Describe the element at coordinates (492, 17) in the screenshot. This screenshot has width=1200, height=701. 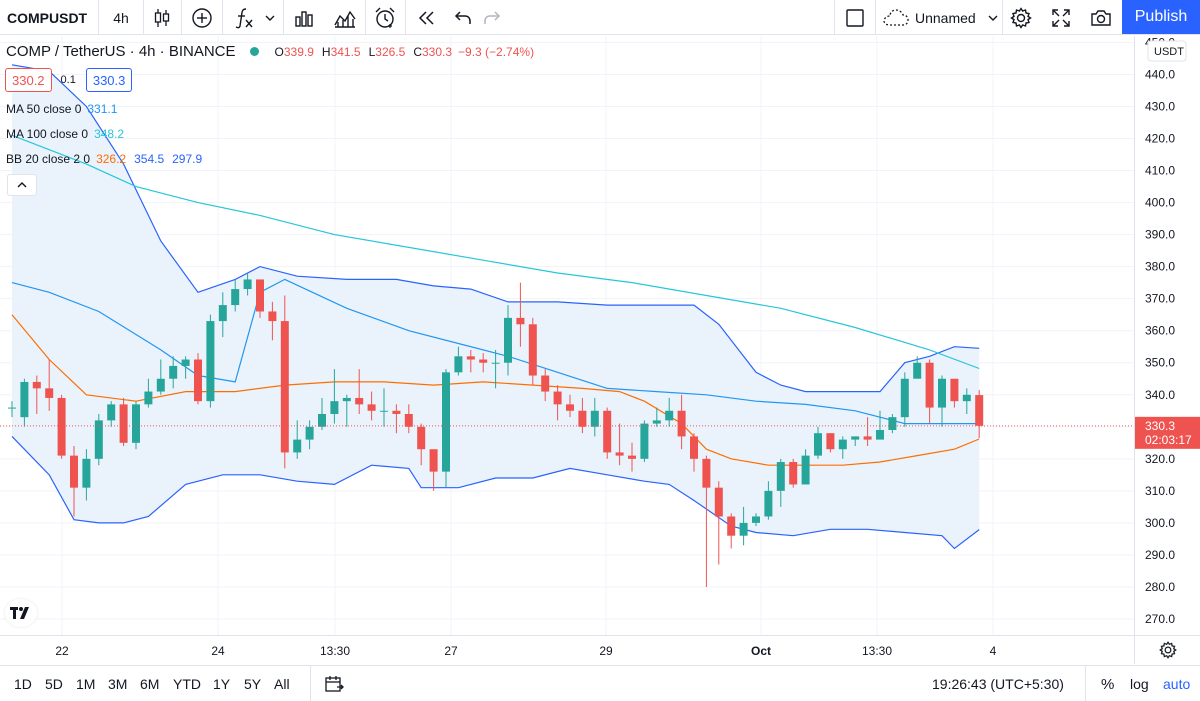
I see `redo-icon` at that location.